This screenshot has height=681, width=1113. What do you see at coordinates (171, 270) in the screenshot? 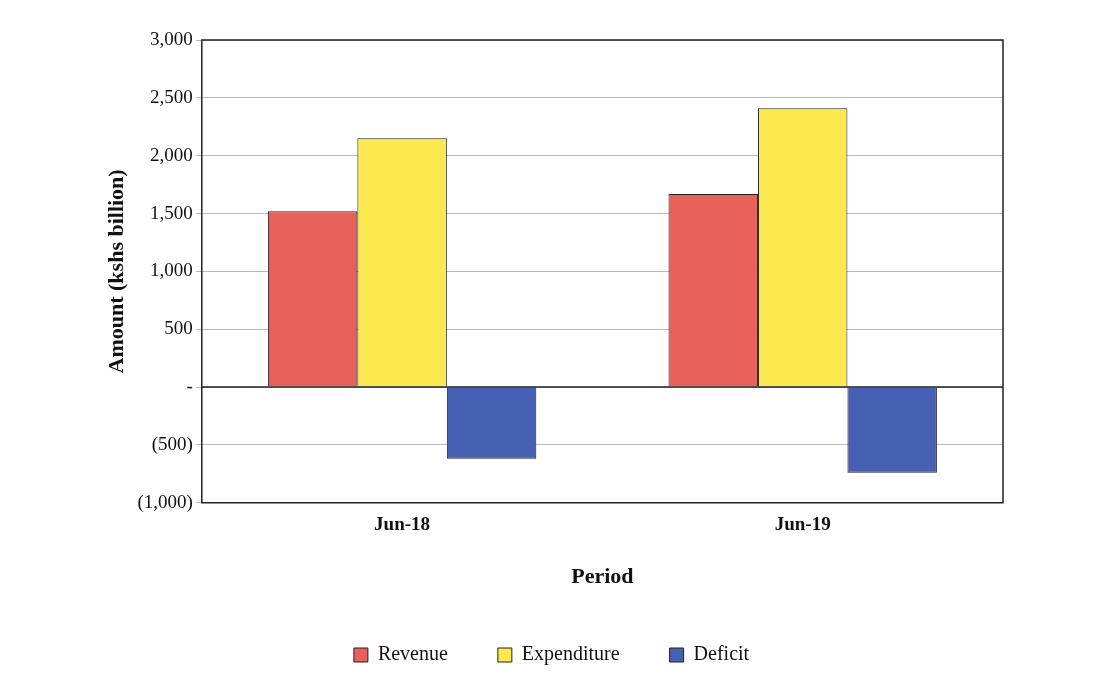
I see `y-tick-label: 1,000` at bounding box center [171, 270].